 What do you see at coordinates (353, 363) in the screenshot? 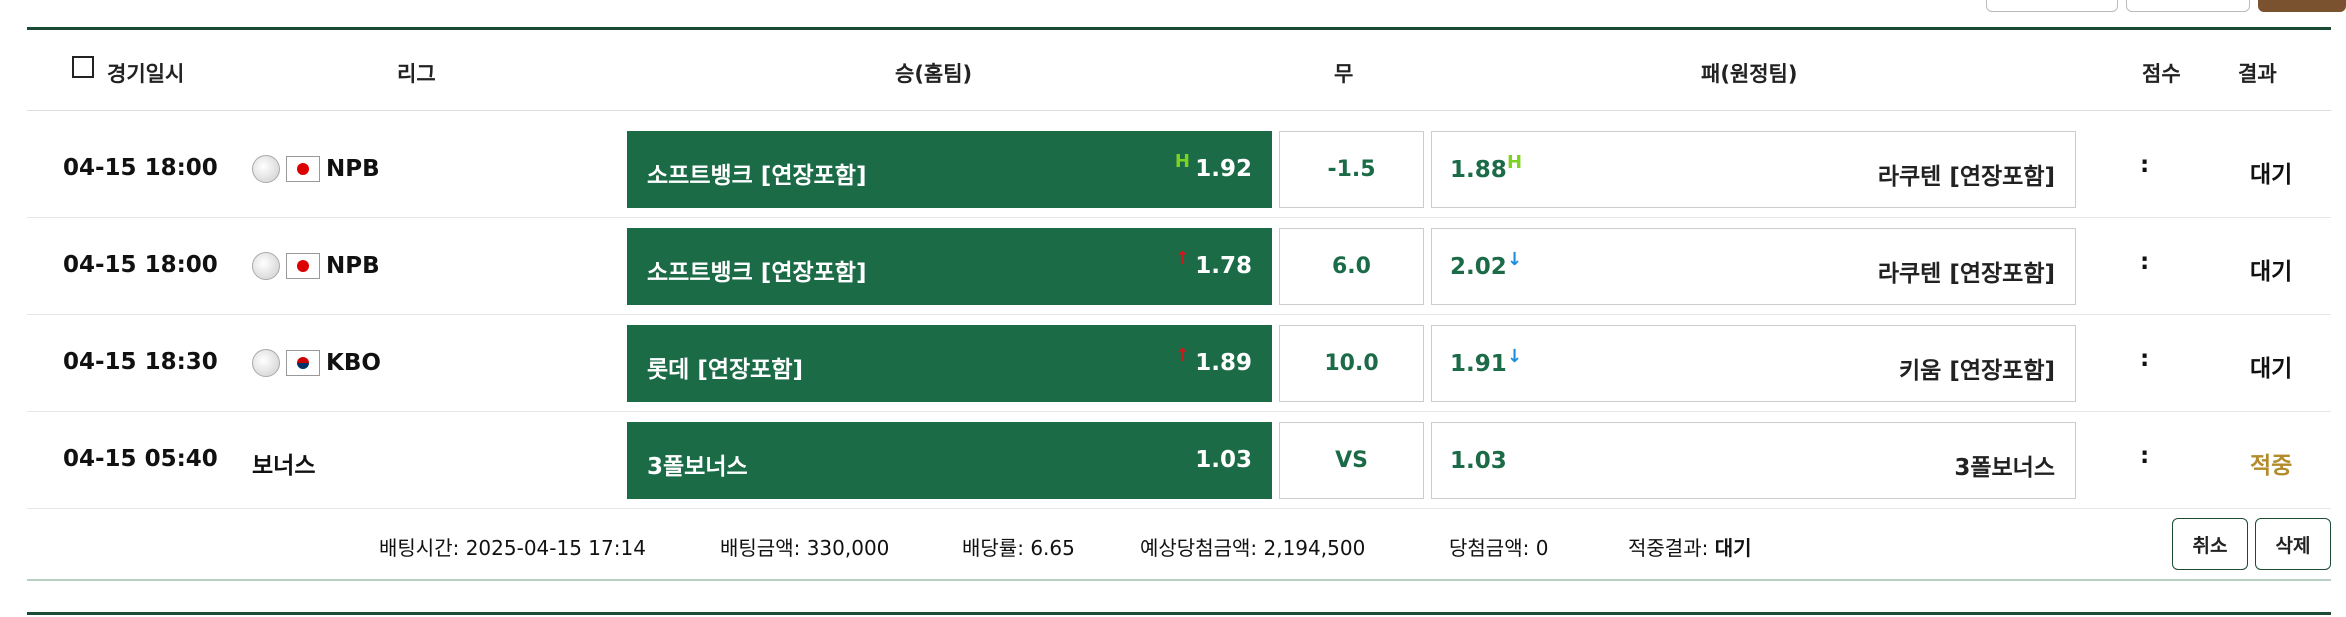
I see `league-name: KBO` at bounding box center [353, 363].